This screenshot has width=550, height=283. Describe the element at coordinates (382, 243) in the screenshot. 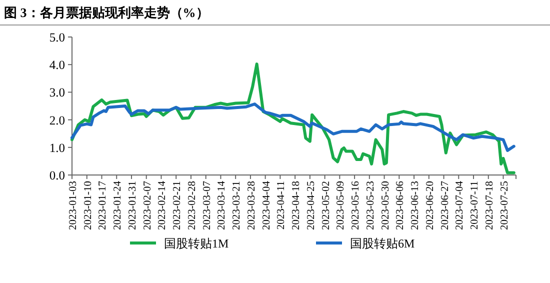

I see `legend-label: 国股转贴6M` at that location.